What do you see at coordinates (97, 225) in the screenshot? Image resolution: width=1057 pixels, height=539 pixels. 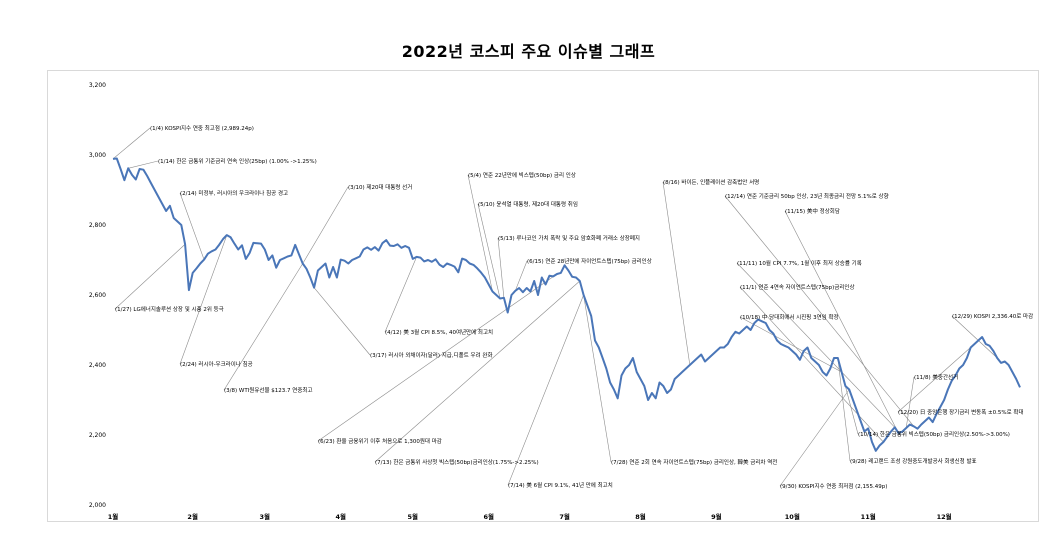 I see `y-tick-label: 2,800` at bounding box center [97, 225].